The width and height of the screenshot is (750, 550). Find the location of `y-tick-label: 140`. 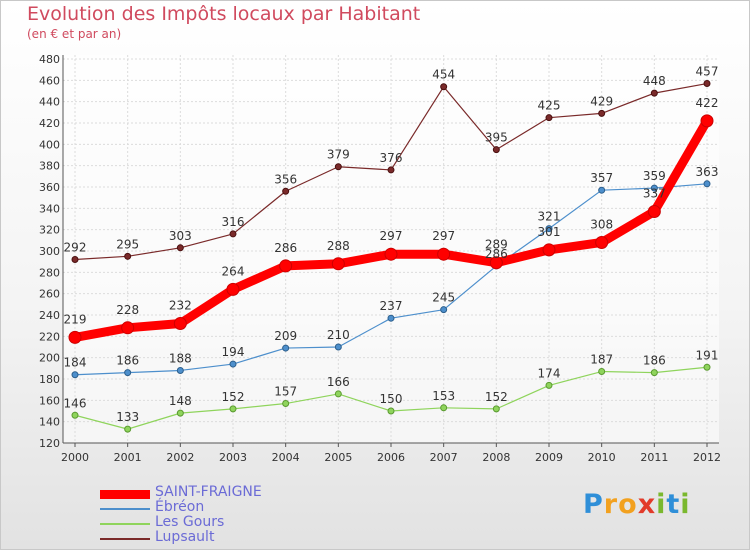

y-tick-label: 140 is located at coordinates (49, 422).